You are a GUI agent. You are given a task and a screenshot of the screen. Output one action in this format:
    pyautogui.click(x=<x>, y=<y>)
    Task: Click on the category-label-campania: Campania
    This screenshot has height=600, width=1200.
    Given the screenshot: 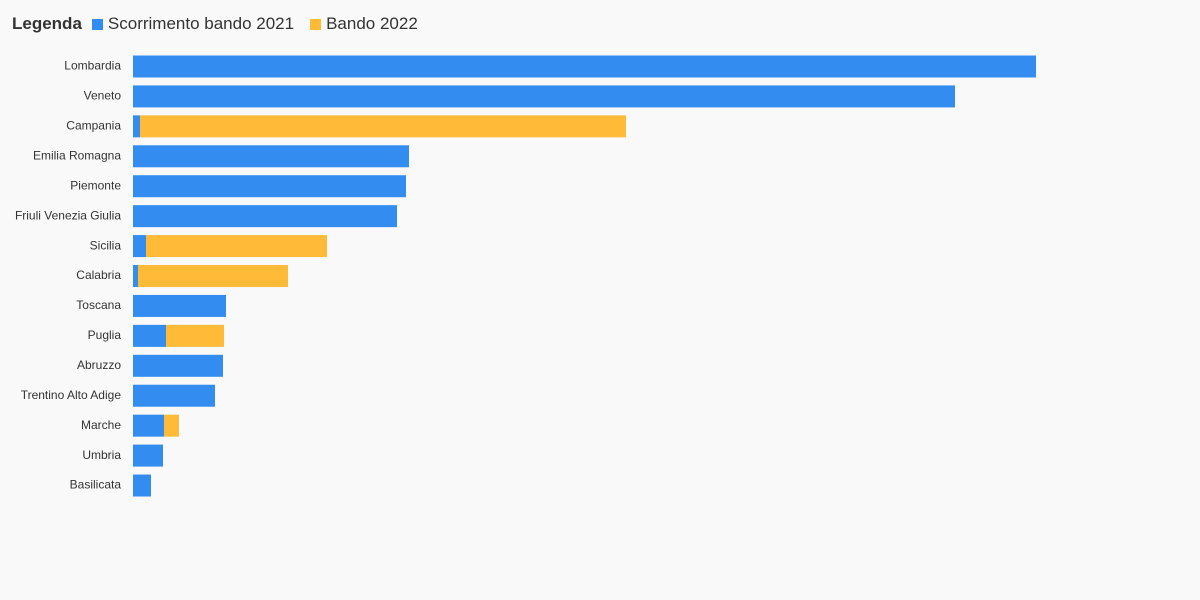 What is the action you would take?
    pyautogui.click(x=93, y=126)
    